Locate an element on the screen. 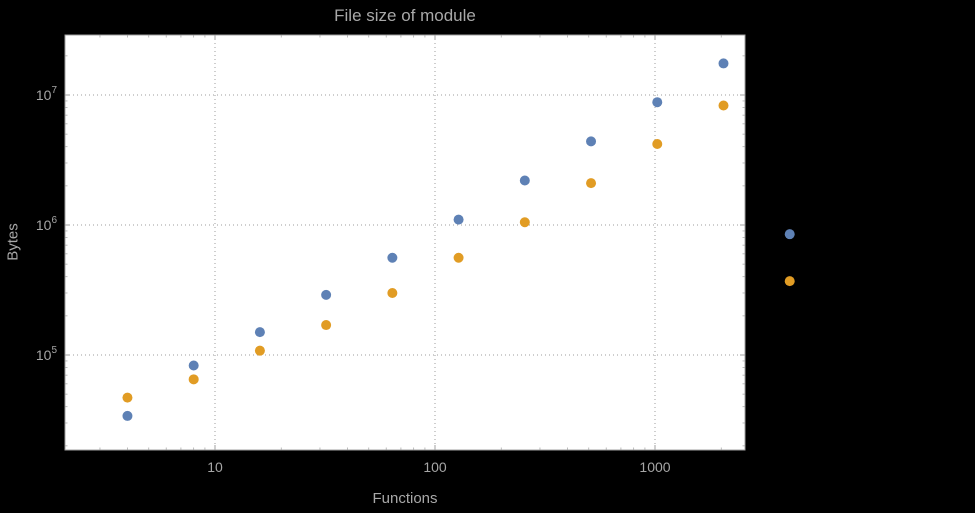 Image resolution: width=975 pixels, height=513 pixels. x-tick-label: 1000 is located at coordinates (654, 467).